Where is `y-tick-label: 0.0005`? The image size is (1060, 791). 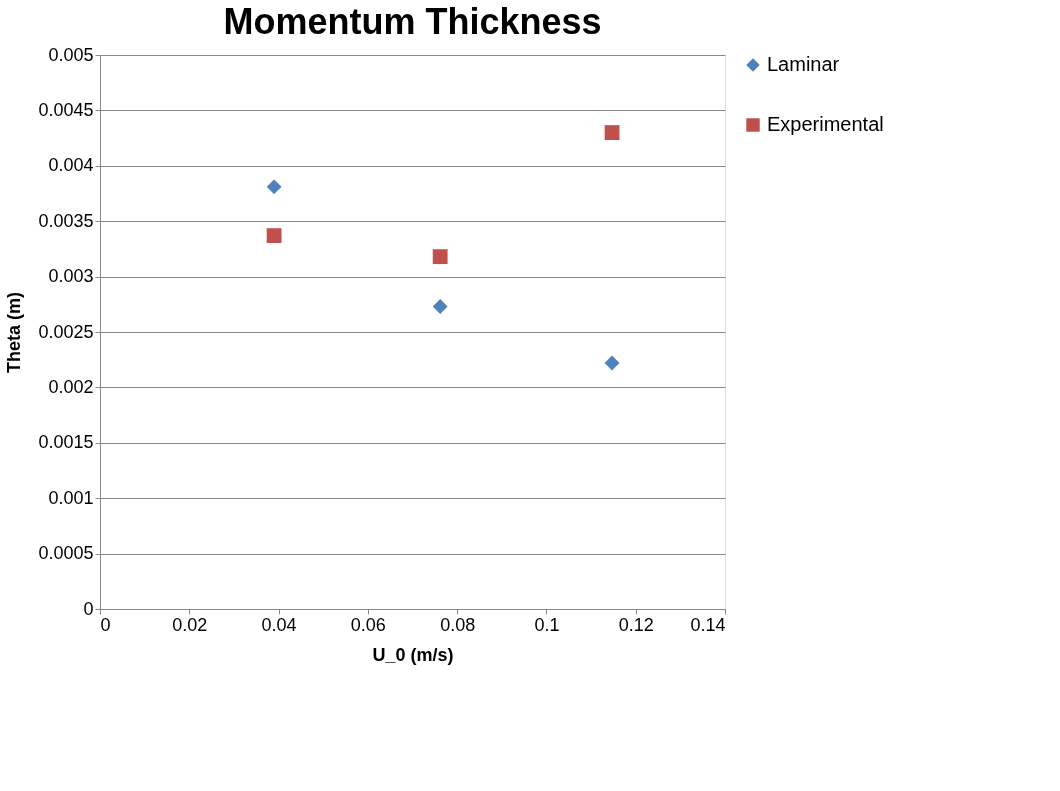
y-tick-label: 0.0005 is located at coordinates (66, 553).